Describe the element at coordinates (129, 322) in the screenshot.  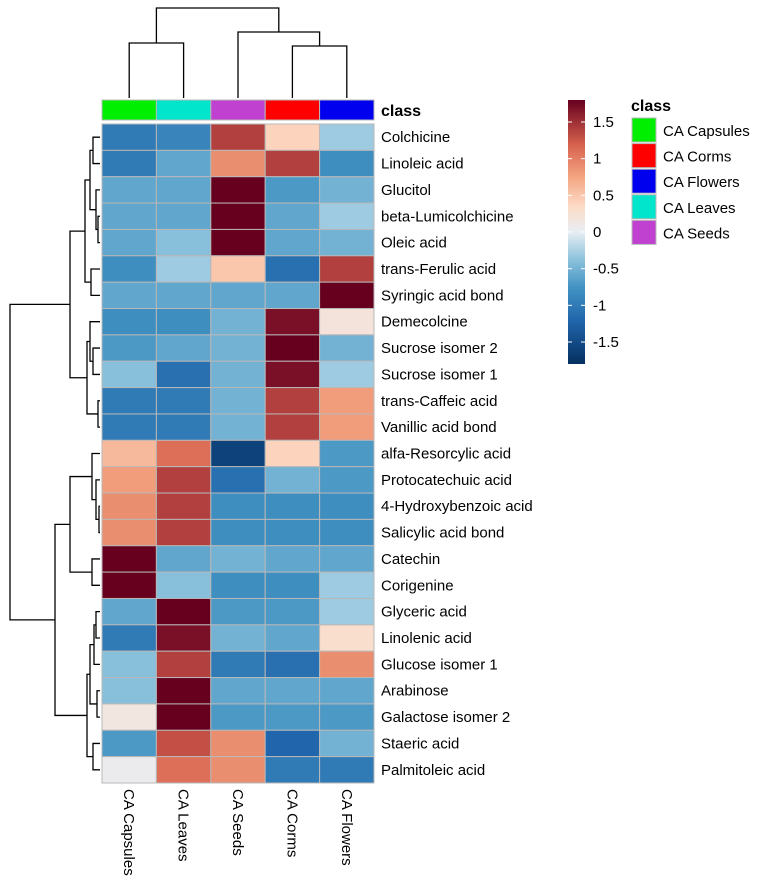
I see `heat-cell-demecolcine-ca-capsules` at that location.